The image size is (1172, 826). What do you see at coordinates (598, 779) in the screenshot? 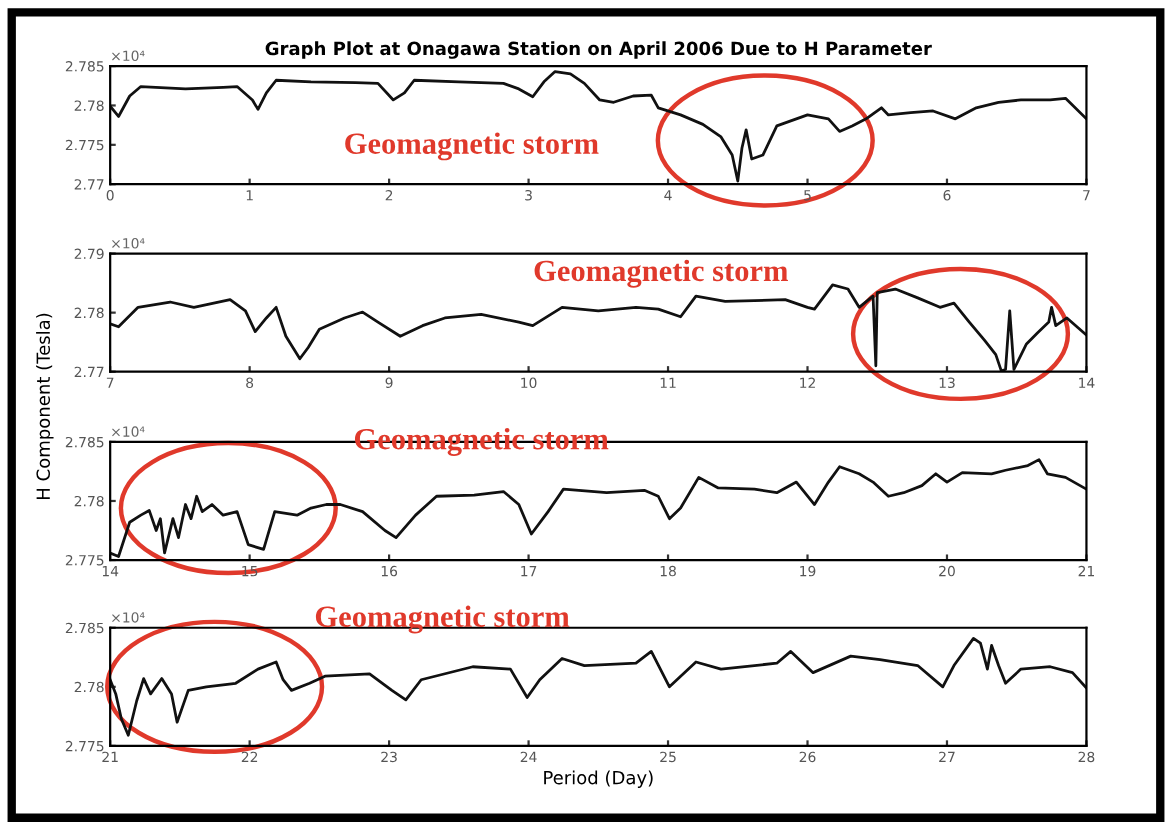
I see `x-axis-title: Period (Day)` at bounding box center [598, 779].